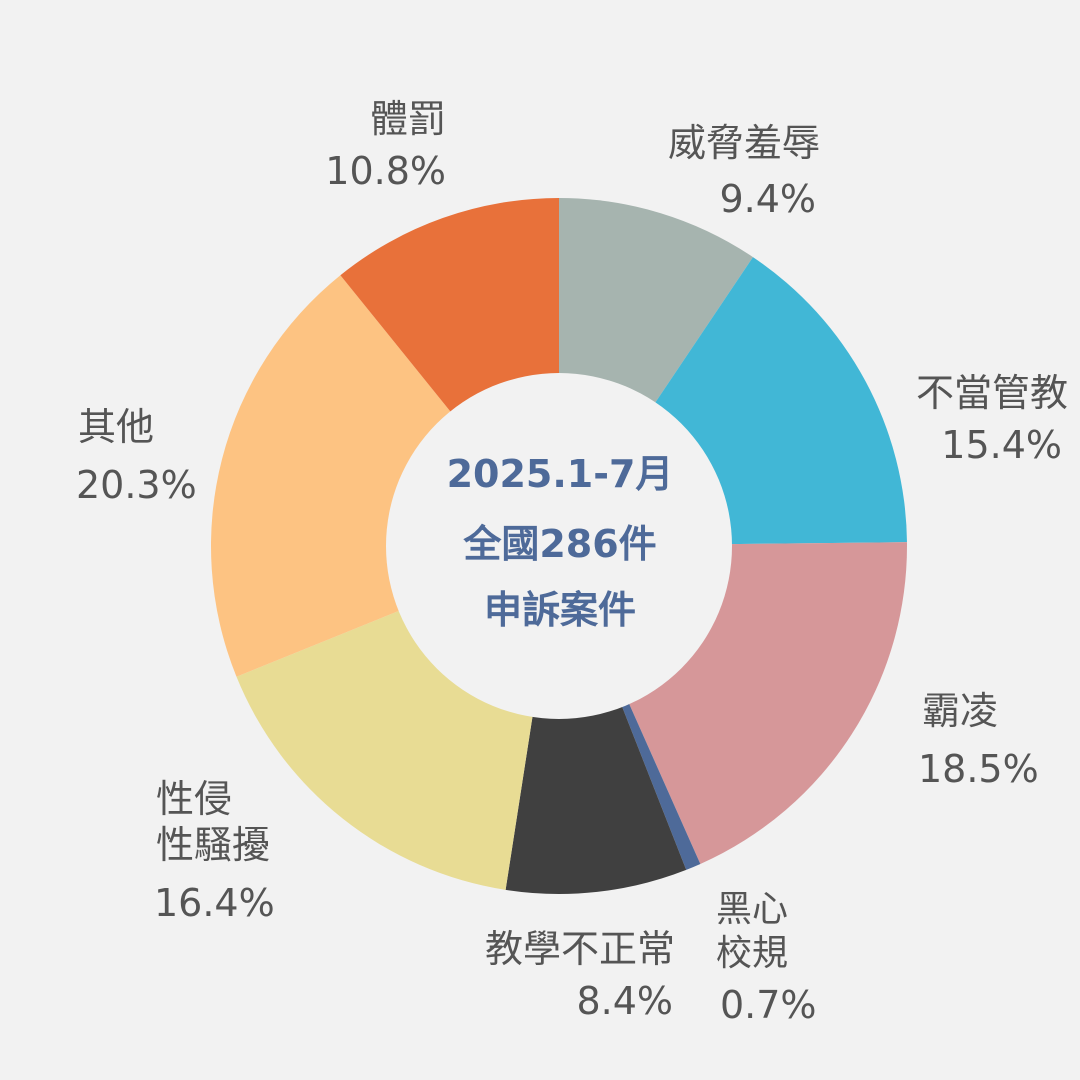  I want to click on slice-value-corporal-punishment: 10.8%, so click(385, 171).